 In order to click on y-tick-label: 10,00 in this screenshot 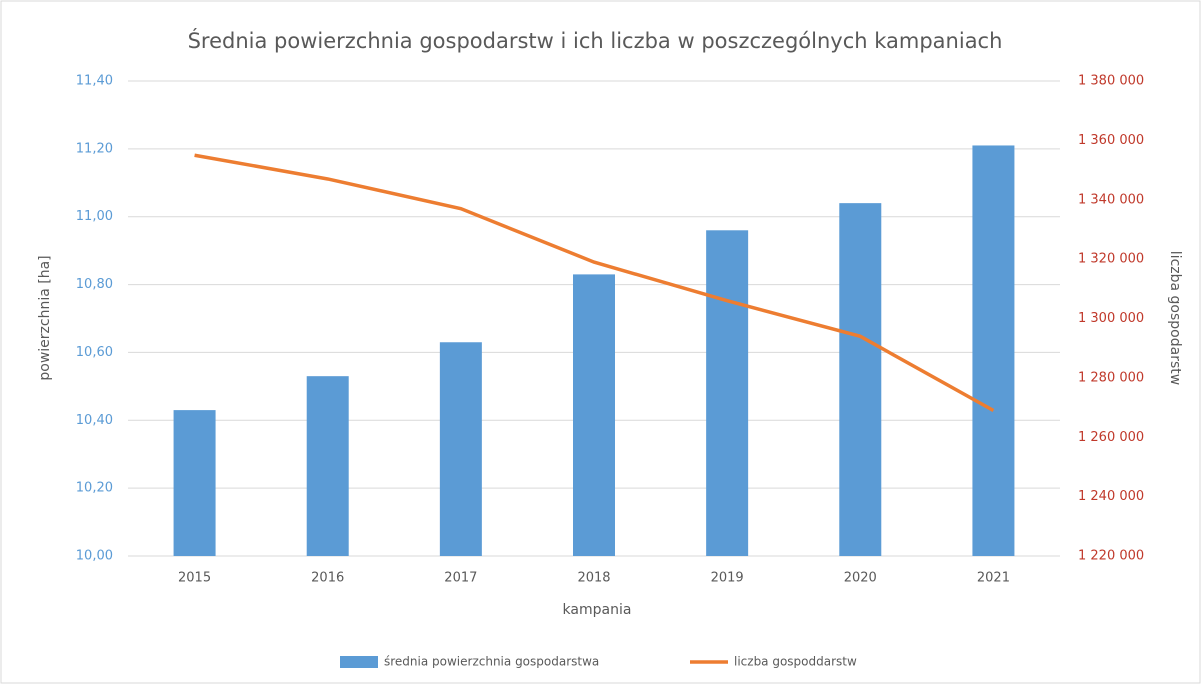, I will do `click(94, 556)`.